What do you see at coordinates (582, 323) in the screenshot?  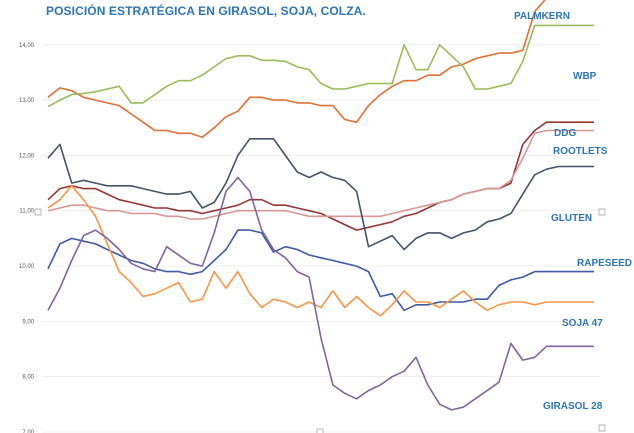 I see `series-label-soja-47: SOJA 47` at bounding box center [582, 323].